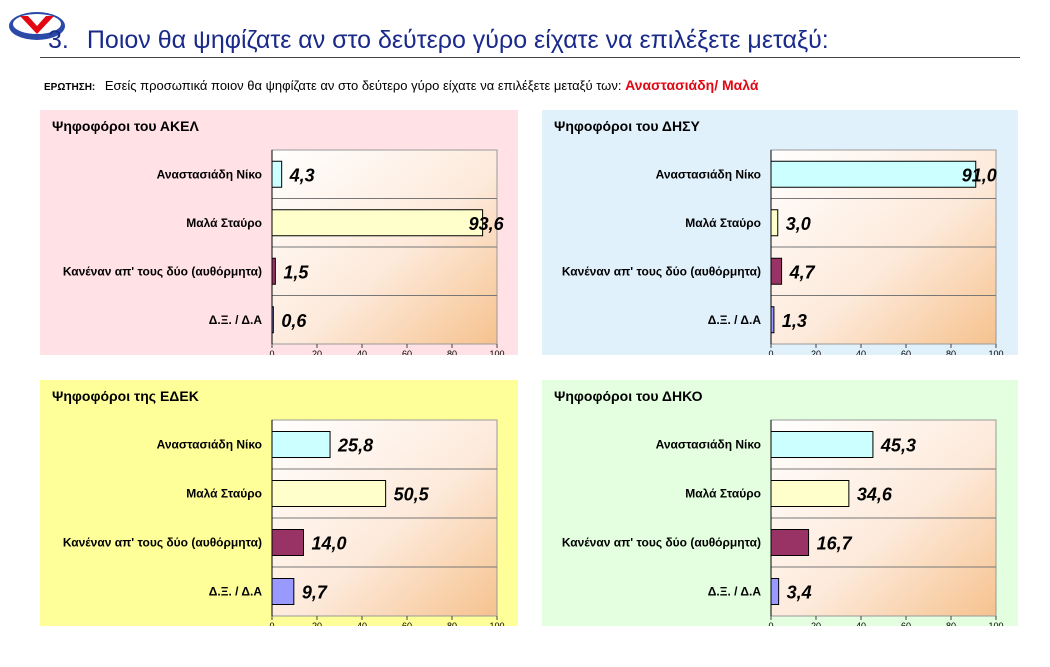 The height and width of the screenshot is (667, 1050). Describe the element at coordinates (627, 126) in the screenshot. I see `chart-title: Ψηφοφόροι του ΔΗΣΥ` at that location.